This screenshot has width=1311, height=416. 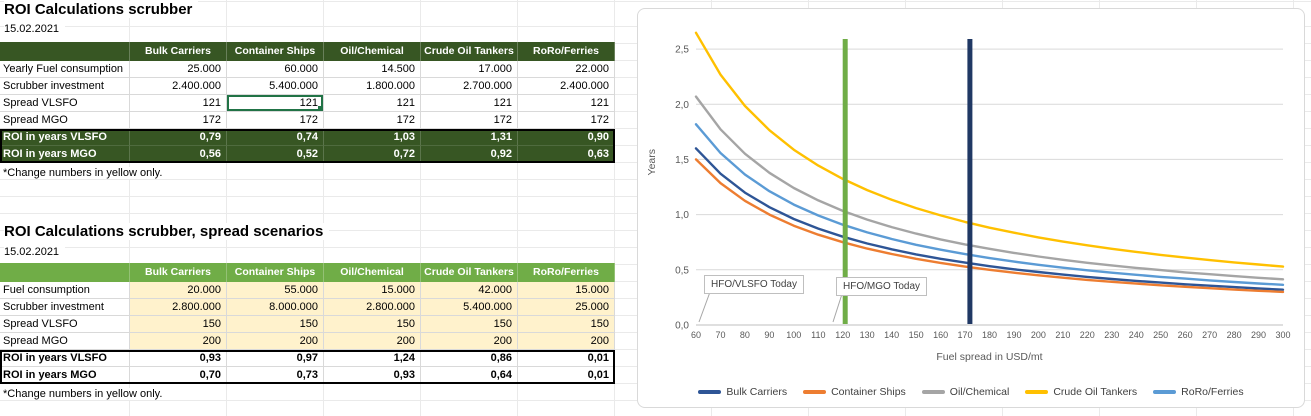 What do you see at coordinates (469, 86) in the screenshot?
I see `table-cell: 2.700.000` at bounding box center [469, 86].